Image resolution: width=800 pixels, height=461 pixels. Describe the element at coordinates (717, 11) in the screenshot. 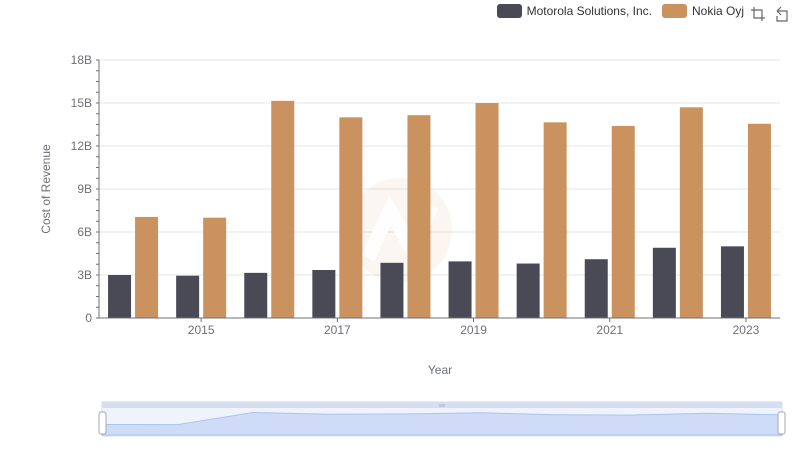

I see `legend-label-nokia: Nokia Oyj` at that location.